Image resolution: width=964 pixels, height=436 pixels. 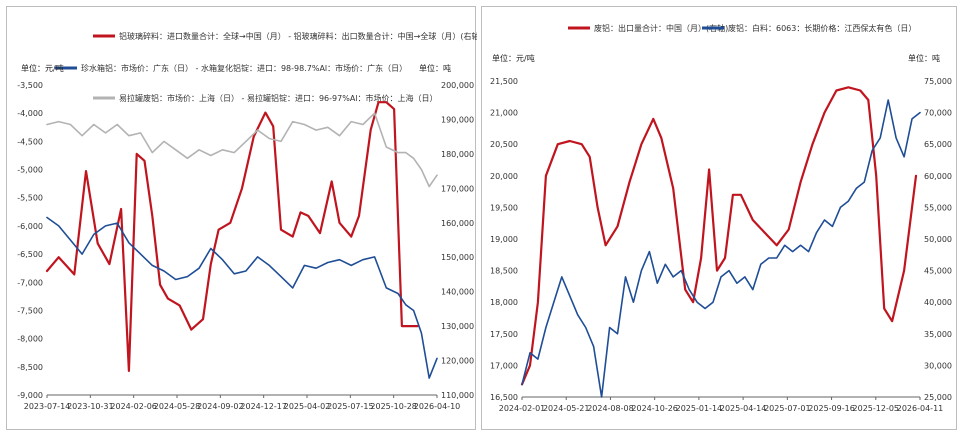 I want to click on left-y-tick-label: -7,500, so click(x=30, y=310).